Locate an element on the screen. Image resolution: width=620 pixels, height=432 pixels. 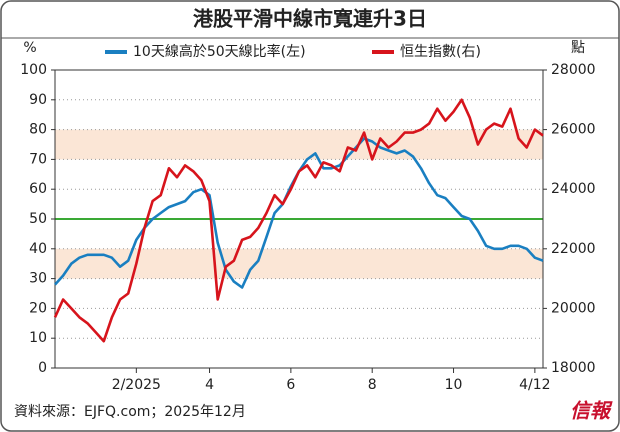
y-tick-label: 50 is located at coordinates (38, 219).